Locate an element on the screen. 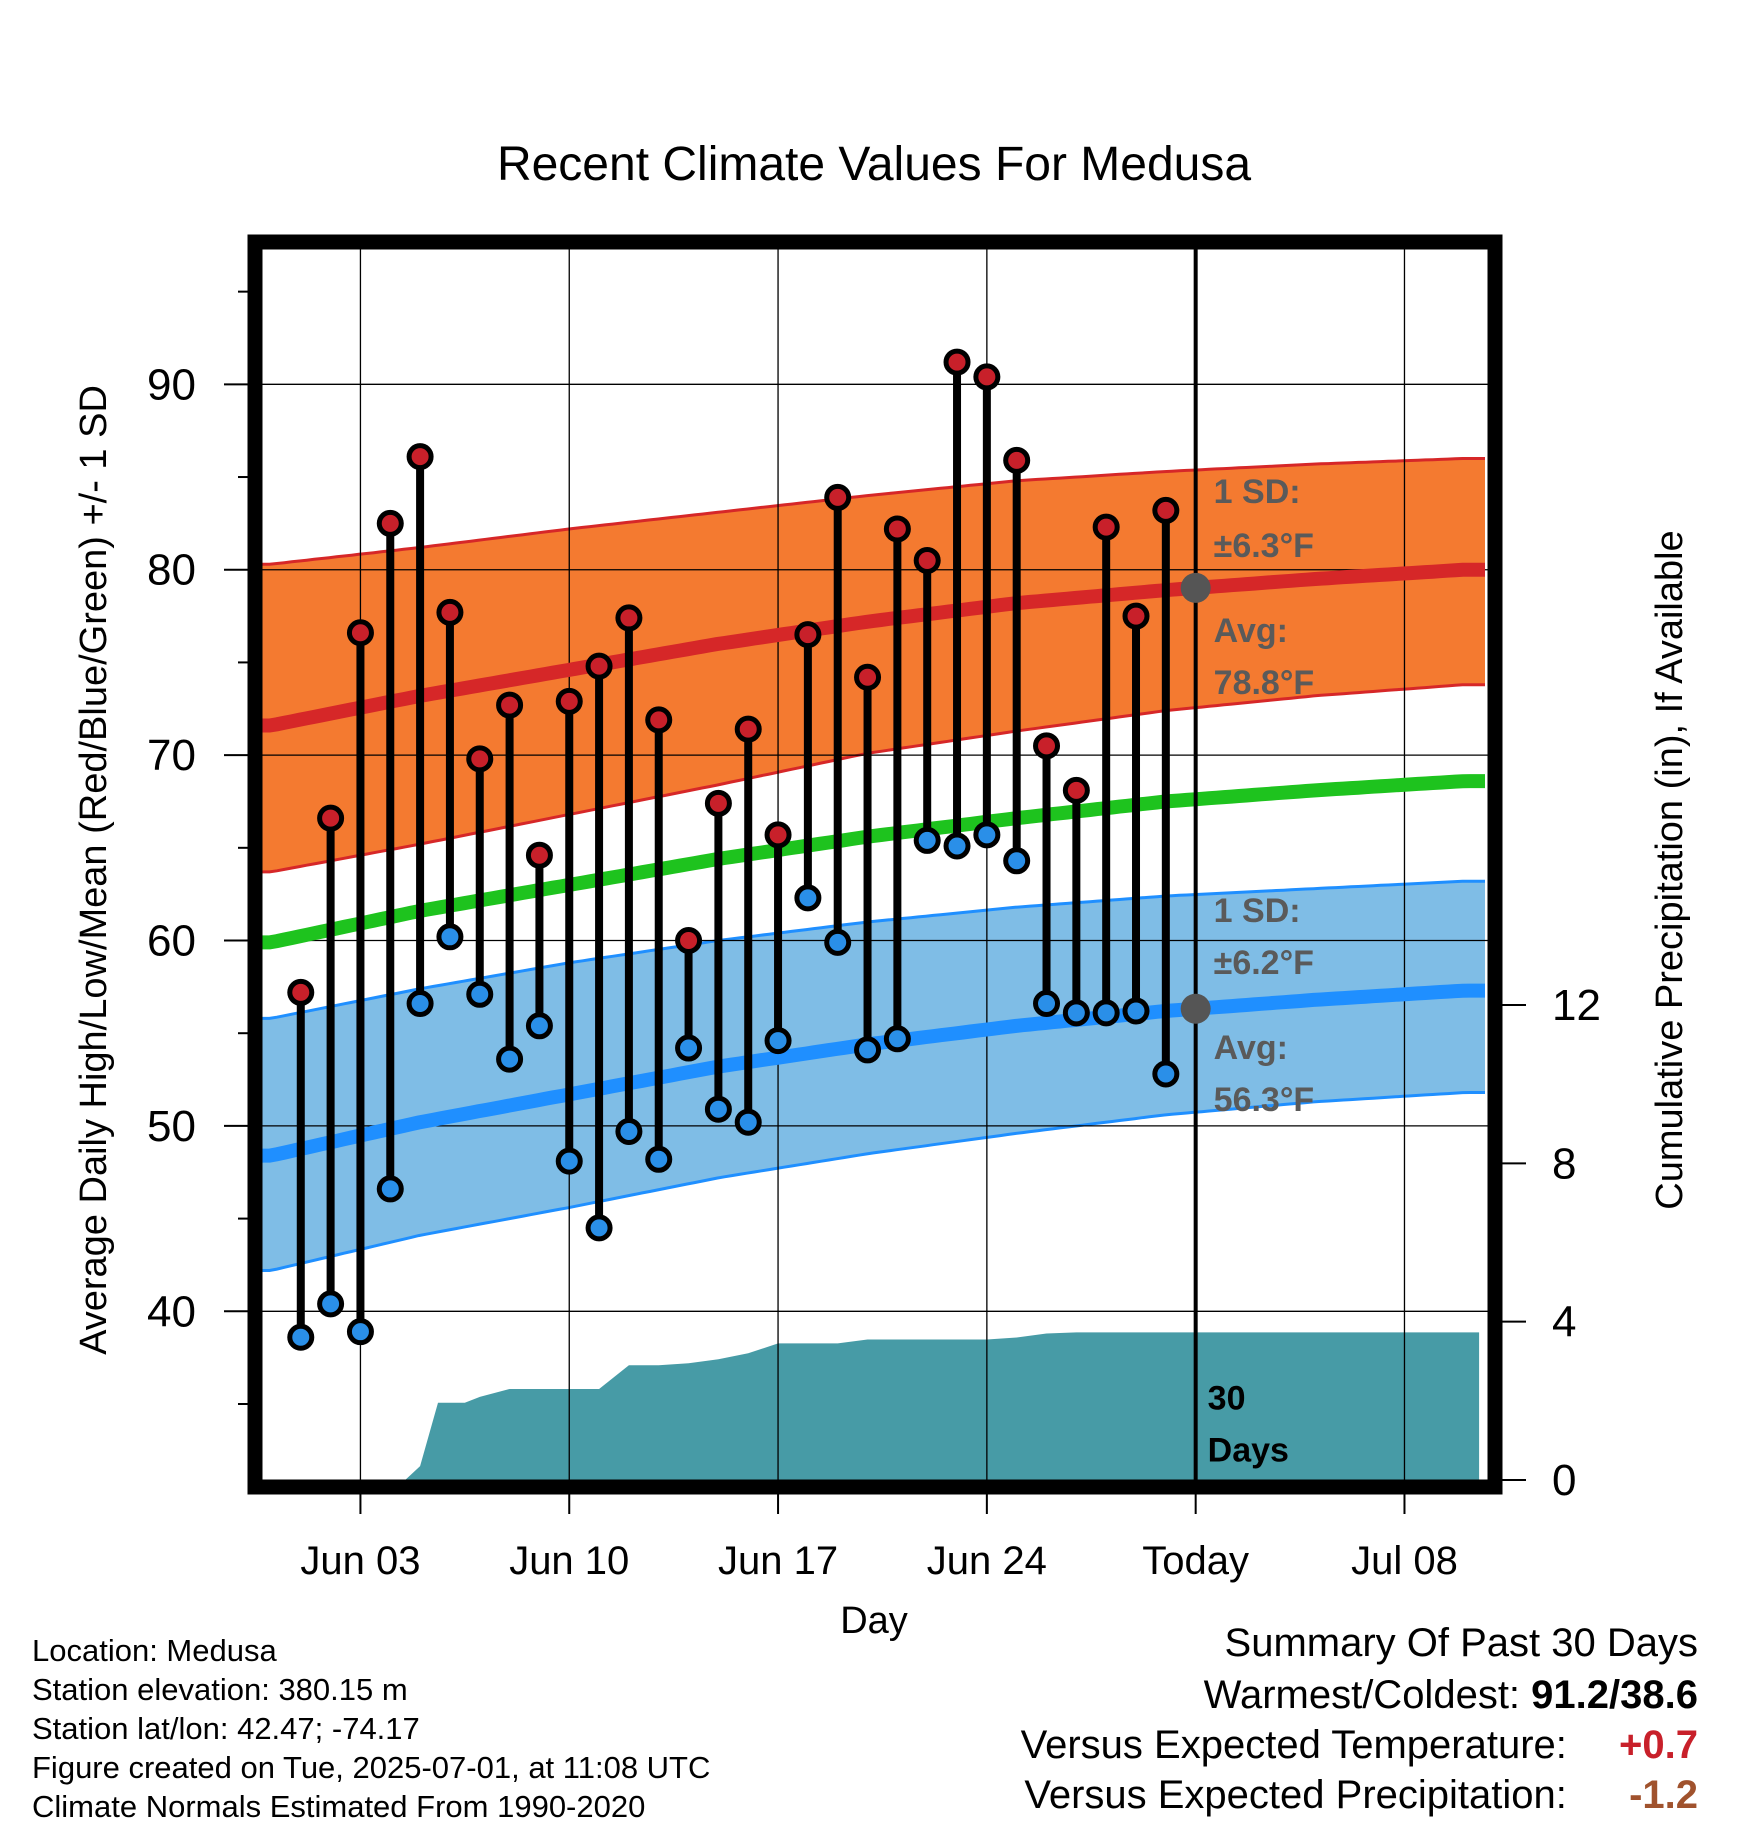  precip-value: -1.2 is located at coordinates (1663, 1795).